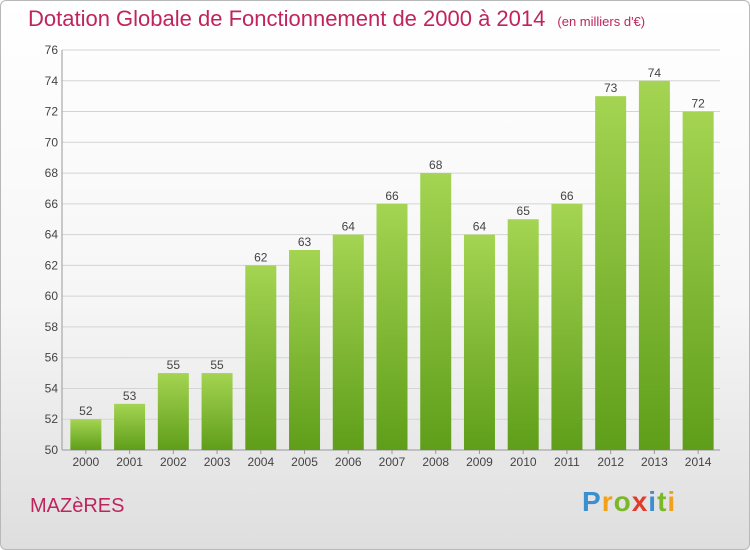 This screenshot has width=750, height=550. Describe the element at coordinates (52, 327) in the screenshot. I see `y-tick-label: 58` at that location.